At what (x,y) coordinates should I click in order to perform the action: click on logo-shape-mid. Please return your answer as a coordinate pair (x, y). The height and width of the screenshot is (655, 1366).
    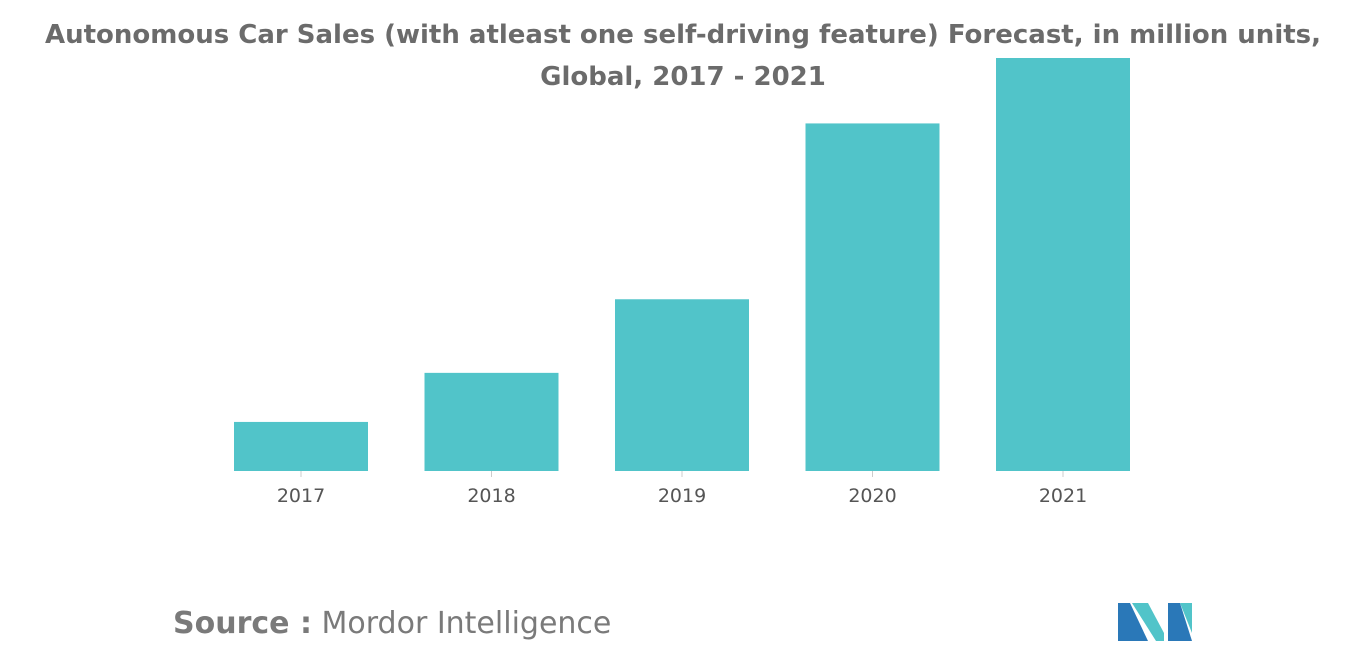
    Looking at the image, I should click on (1148, 622).